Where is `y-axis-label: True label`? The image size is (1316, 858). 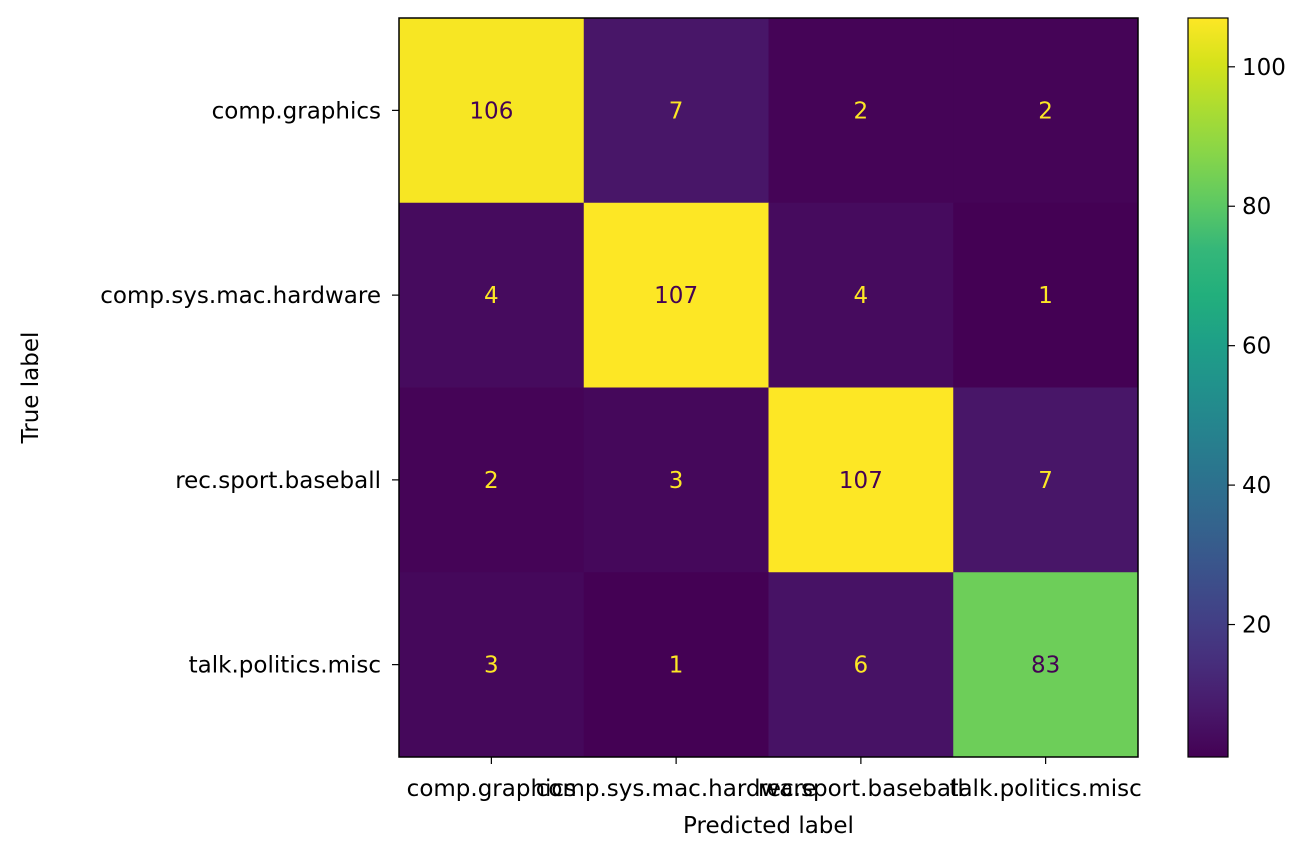
y-axis-label: True label is located at coordinates (31, 388).